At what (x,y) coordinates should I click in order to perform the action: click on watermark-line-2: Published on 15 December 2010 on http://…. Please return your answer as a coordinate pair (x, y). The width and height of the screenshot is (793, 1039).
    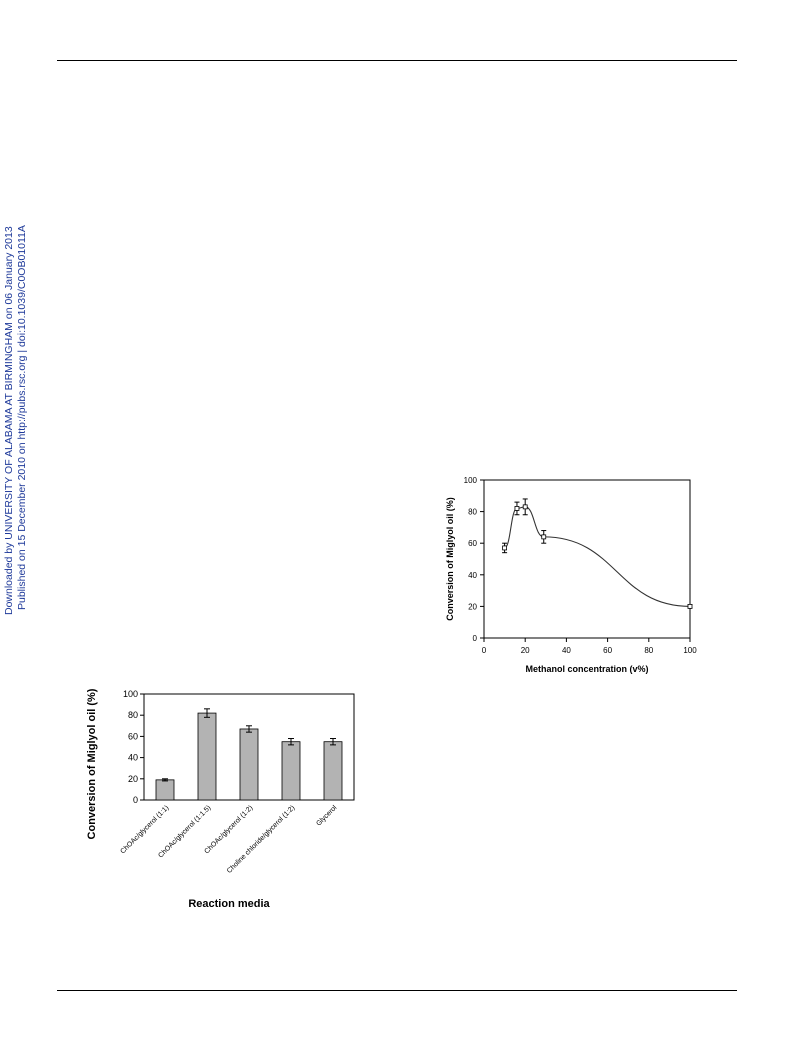
    Looking at the image, I should click on (22, 417).